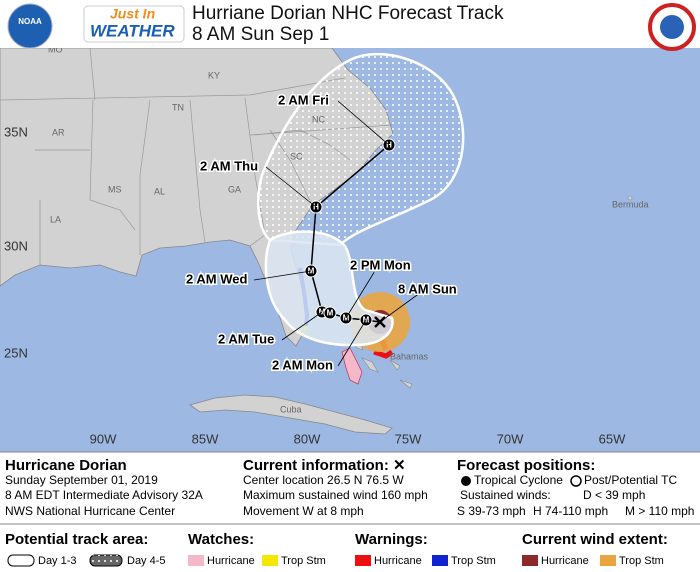 This screenshot has width=700, height=572. What do you see at coordinates (335, 495) in the screenshot?
I see `info-text: Maximum sustained wind 160 mph` at bounding box center [335, 495].